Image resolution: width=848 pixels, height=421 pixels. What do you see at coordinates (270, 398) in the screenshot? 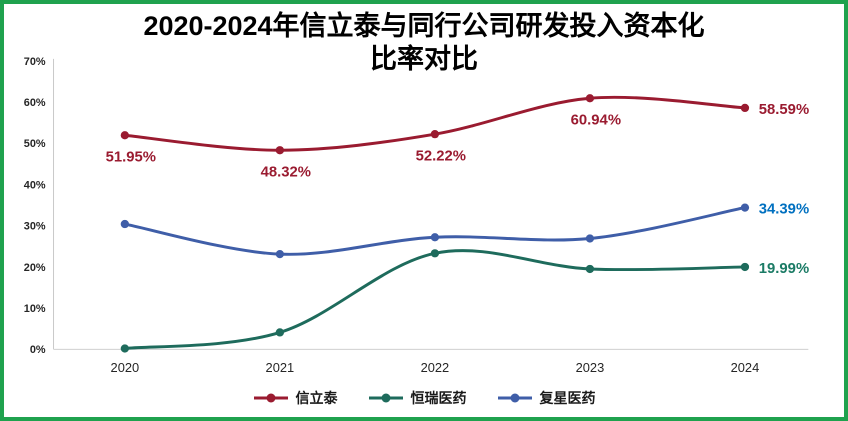
I see `legend-marker-xinlitai` at bounding box center [270, 398].